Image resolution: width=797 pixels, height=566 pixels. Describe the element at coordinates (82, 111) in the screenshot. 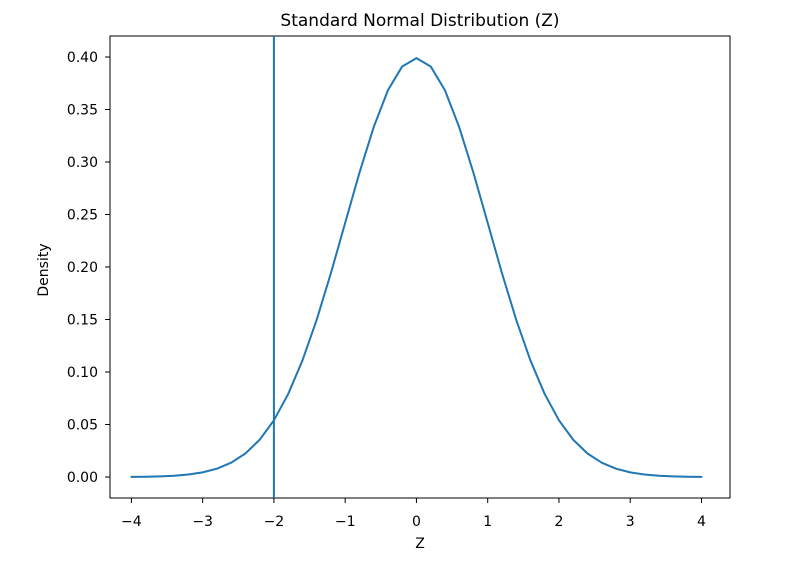

I see `y-tick-label: 0.35` at that location.